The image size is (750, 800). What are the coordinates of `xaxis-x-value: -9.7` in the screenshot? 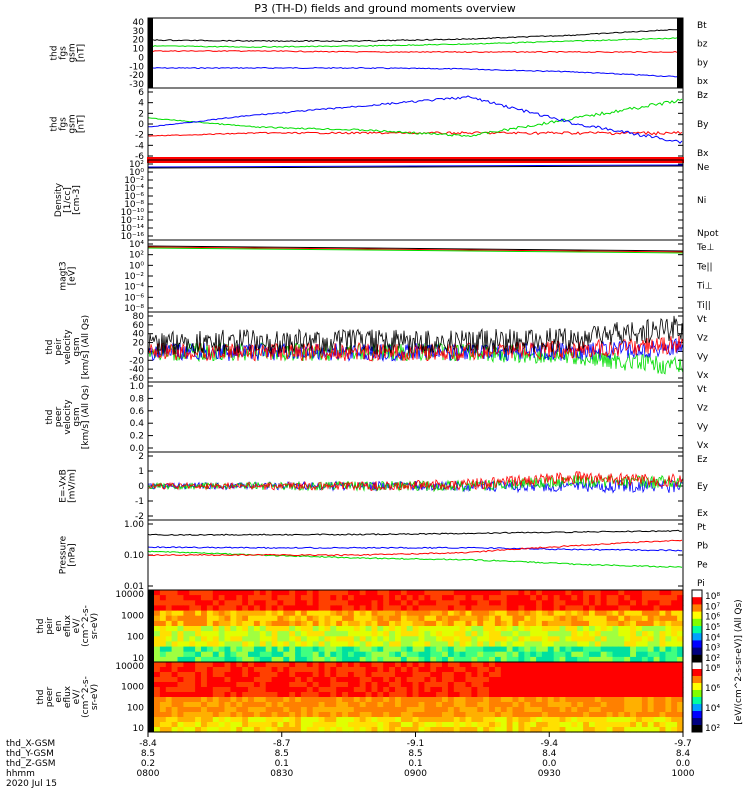 It's located at (683, 744).